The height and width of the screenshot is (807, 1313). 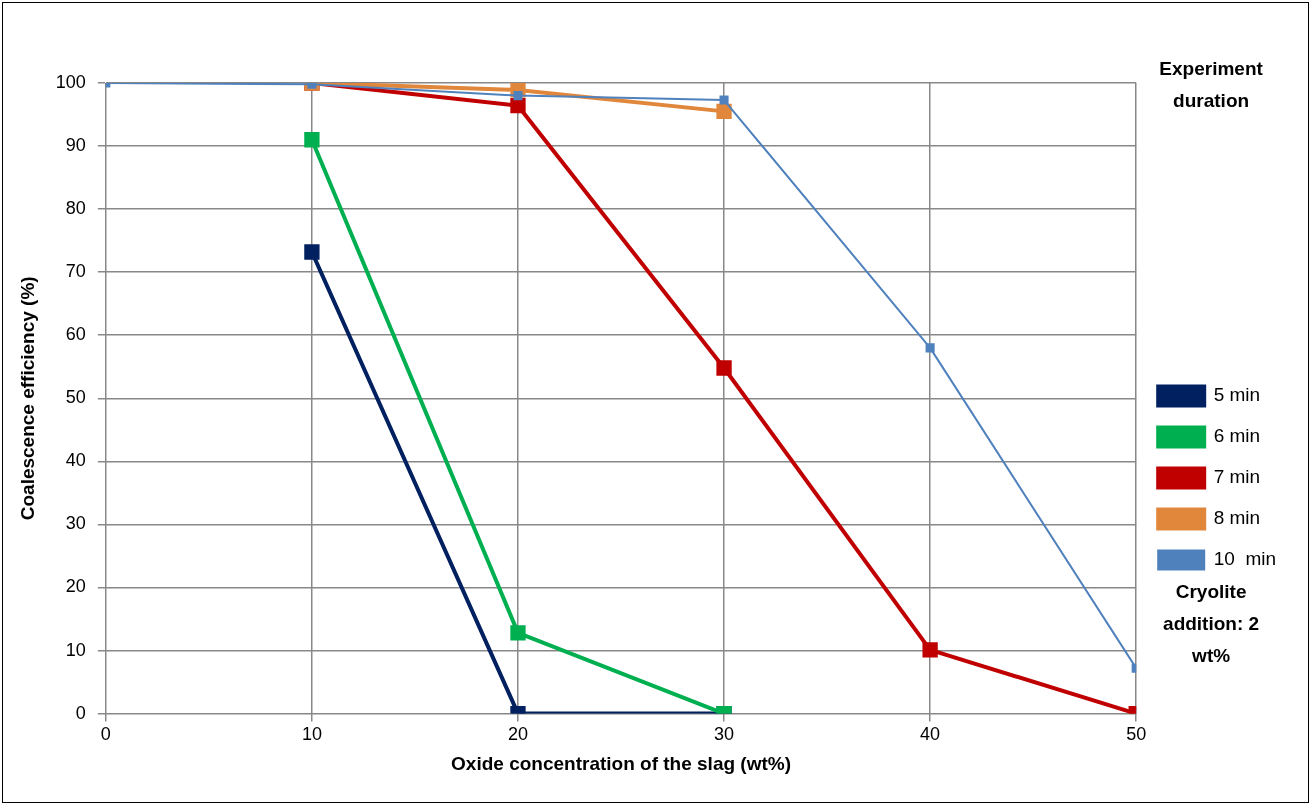 I want to click on x-tick-label: 20, so click(x=517, y=734).